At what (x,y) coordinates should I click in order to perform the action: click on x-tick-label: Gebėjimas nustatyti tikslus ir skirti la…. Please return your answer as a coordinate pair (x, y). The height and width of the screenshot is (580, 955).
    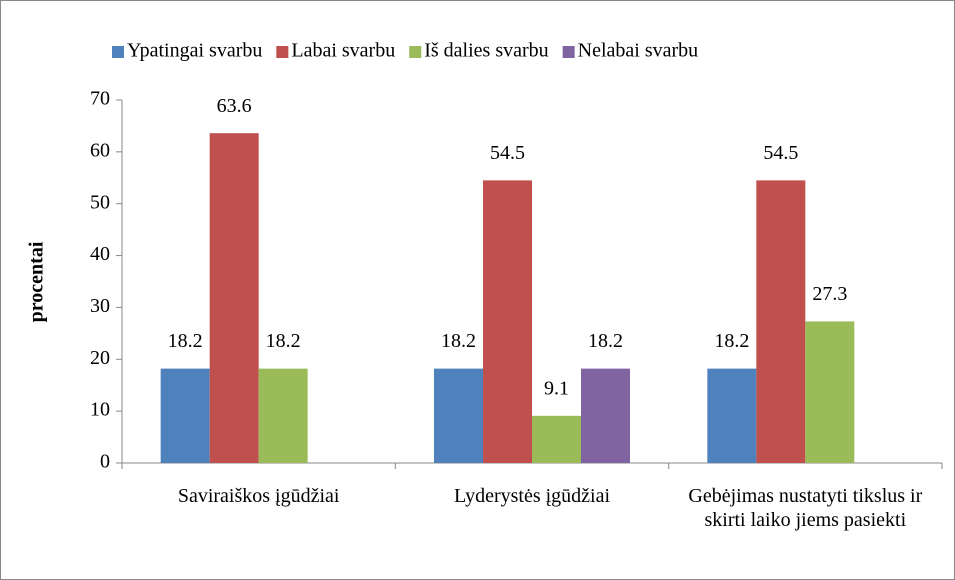
    Looking at the image, I should click on (805, 508).